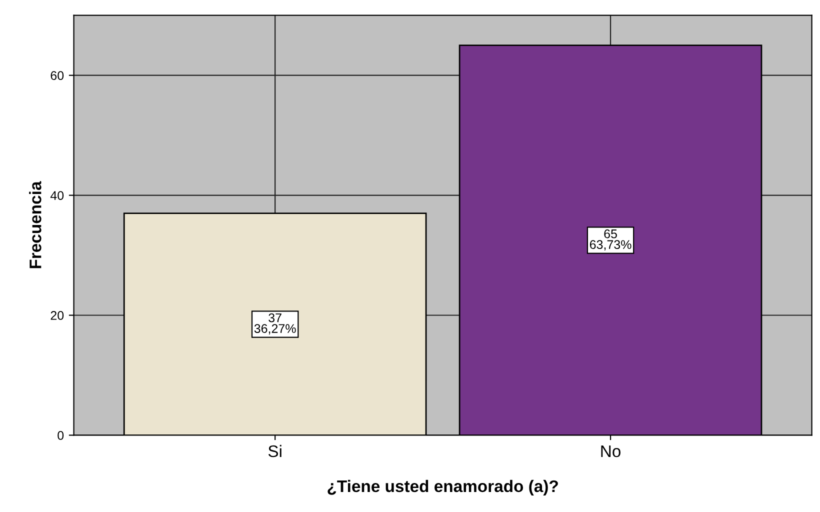 The height and width of the screenshot is (512, 820). What do you see at coordinates (610, 452) in the screenshot?
I see `x-tick-label: No` at bounding box center [610, 452].